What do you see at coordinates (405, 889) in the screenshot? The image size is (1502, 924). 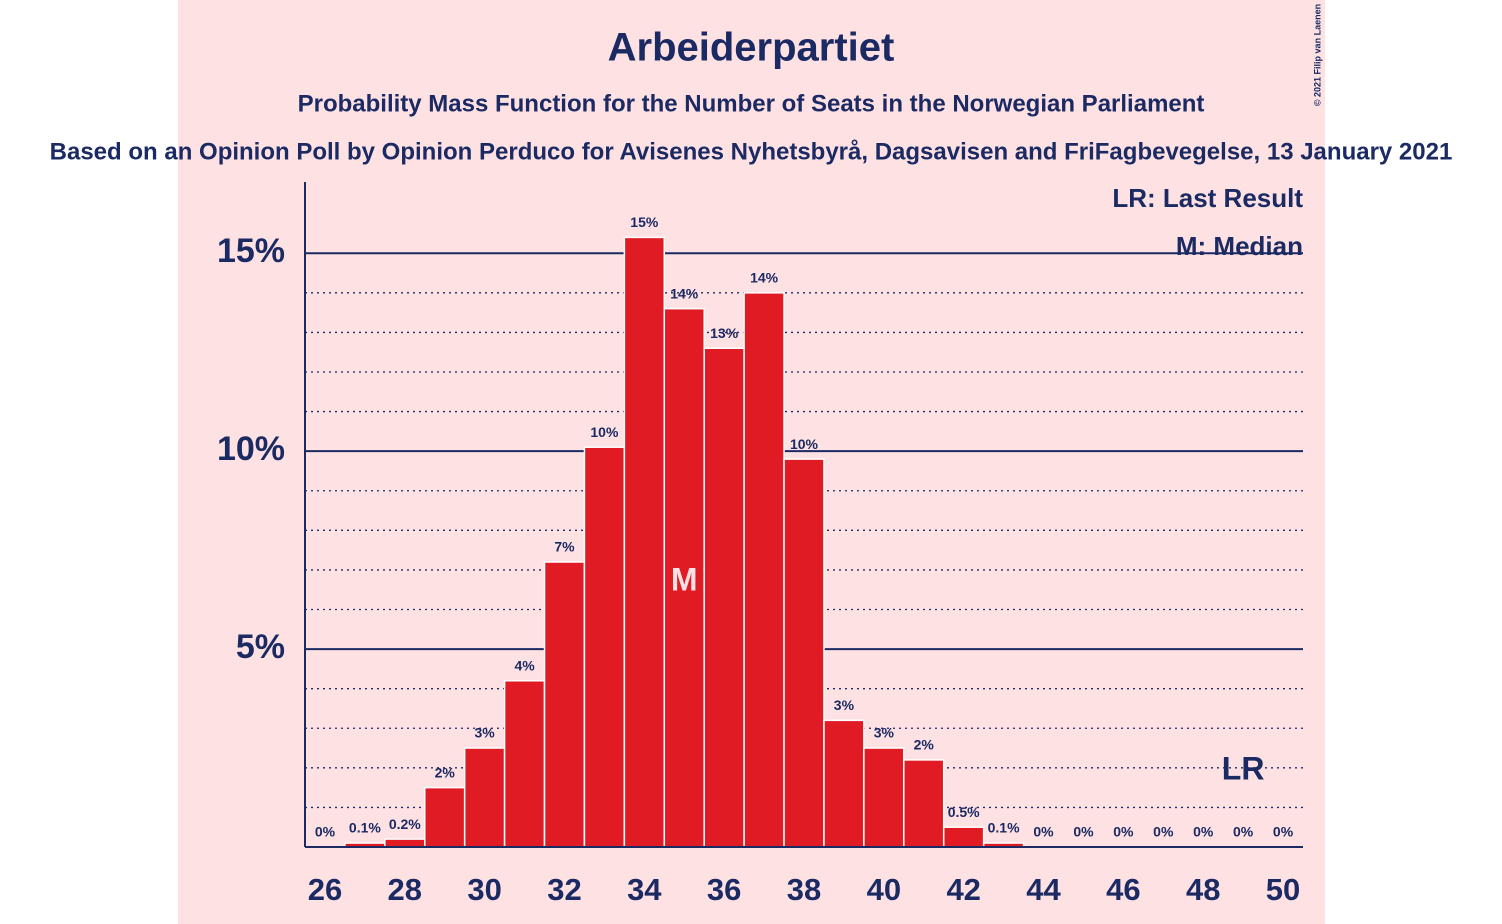 I see `x-tick-label: 28` at bounding box center [405, 889].